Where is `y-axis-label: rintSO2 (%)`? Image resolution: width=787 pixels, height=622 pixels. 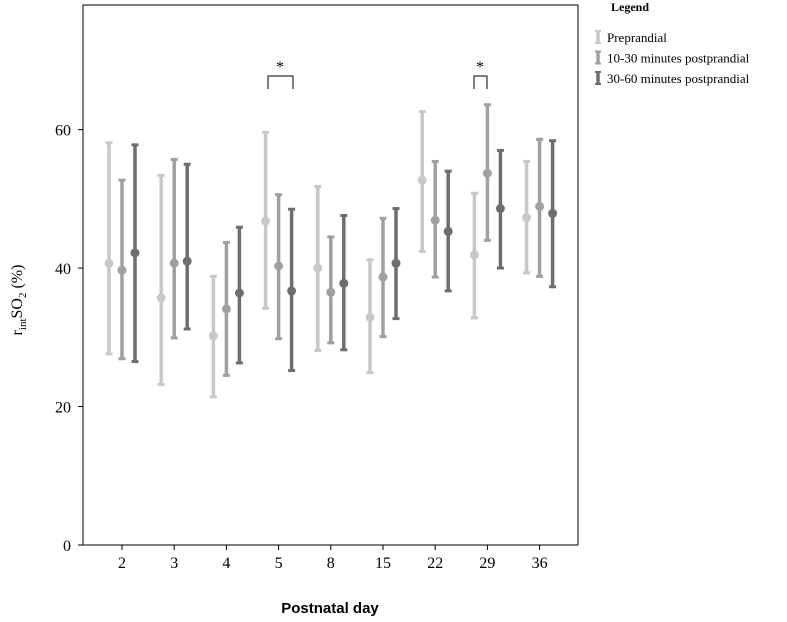
y-axis-label: rintSO2 (%) is located at coordinates (19, 300).